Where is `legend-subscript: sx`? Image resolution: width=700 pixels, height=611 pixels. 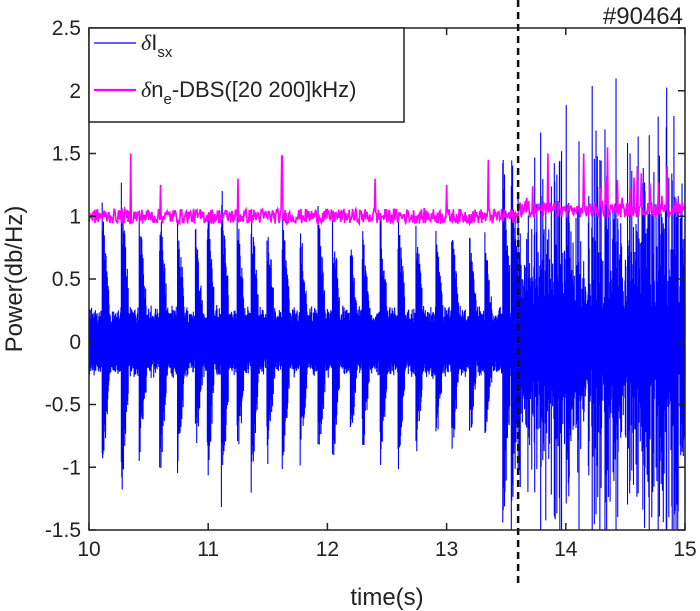
legend-subscript: sx is located at coordinates (165, 52).